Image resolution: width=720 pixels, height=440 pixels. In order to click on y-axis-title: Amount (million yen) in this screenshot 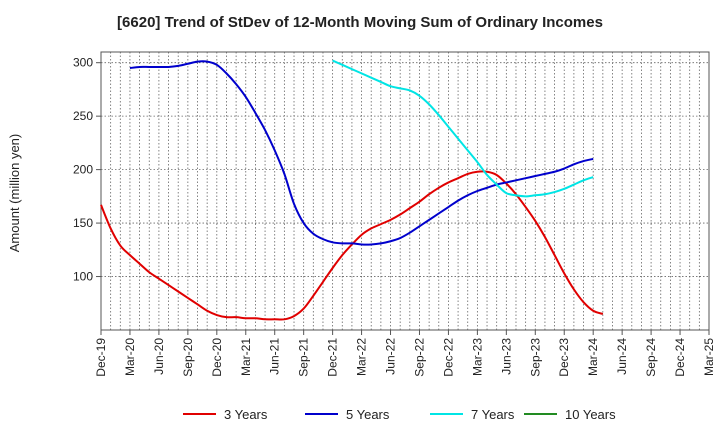, I will do `click(14, 193)`.